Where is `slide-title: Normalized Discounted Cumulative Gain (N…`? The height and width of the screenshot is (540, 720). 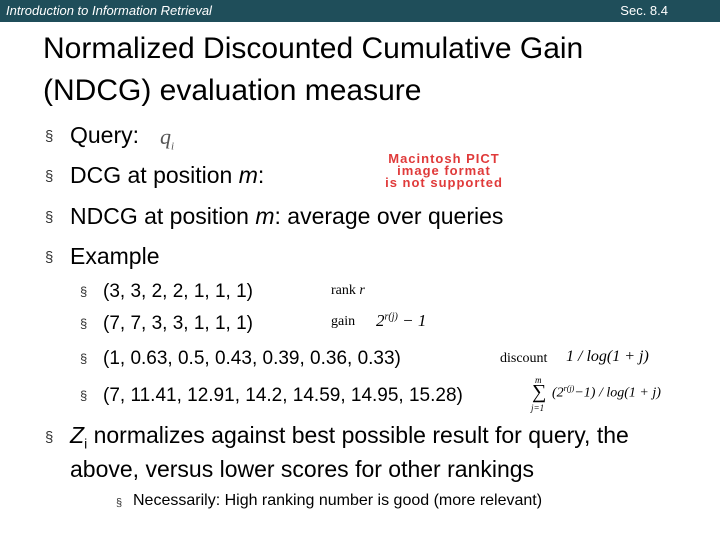
slide-title: Normalized Discounted Cumulative Gain (N… is located at coordinates (363, 70).